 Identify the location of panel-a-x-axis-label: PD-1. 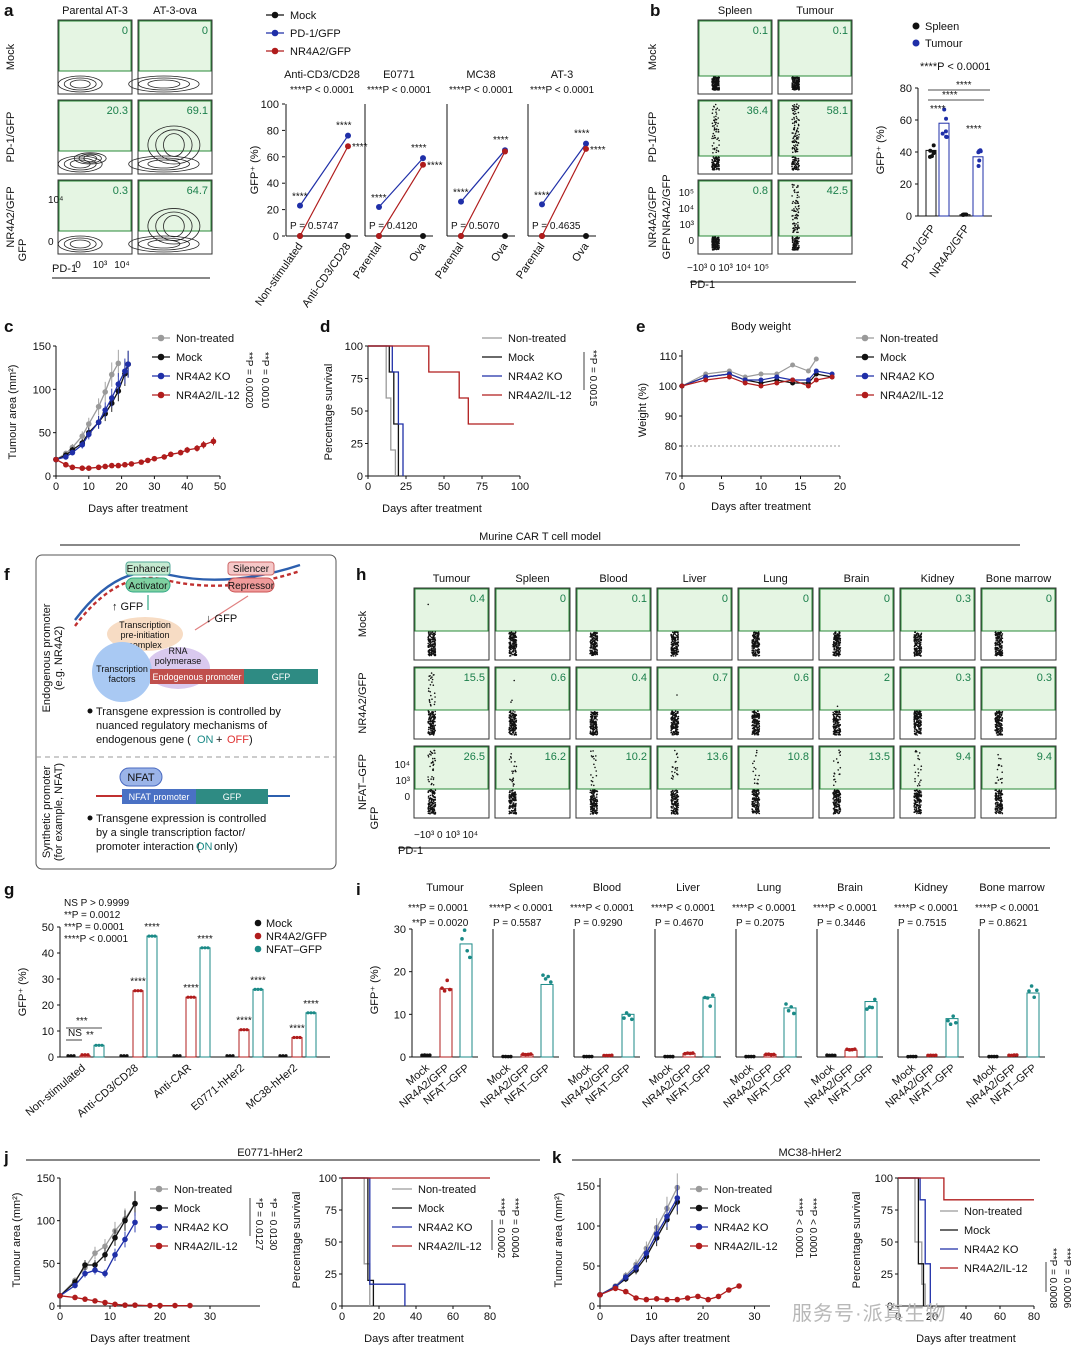
(64, 269).